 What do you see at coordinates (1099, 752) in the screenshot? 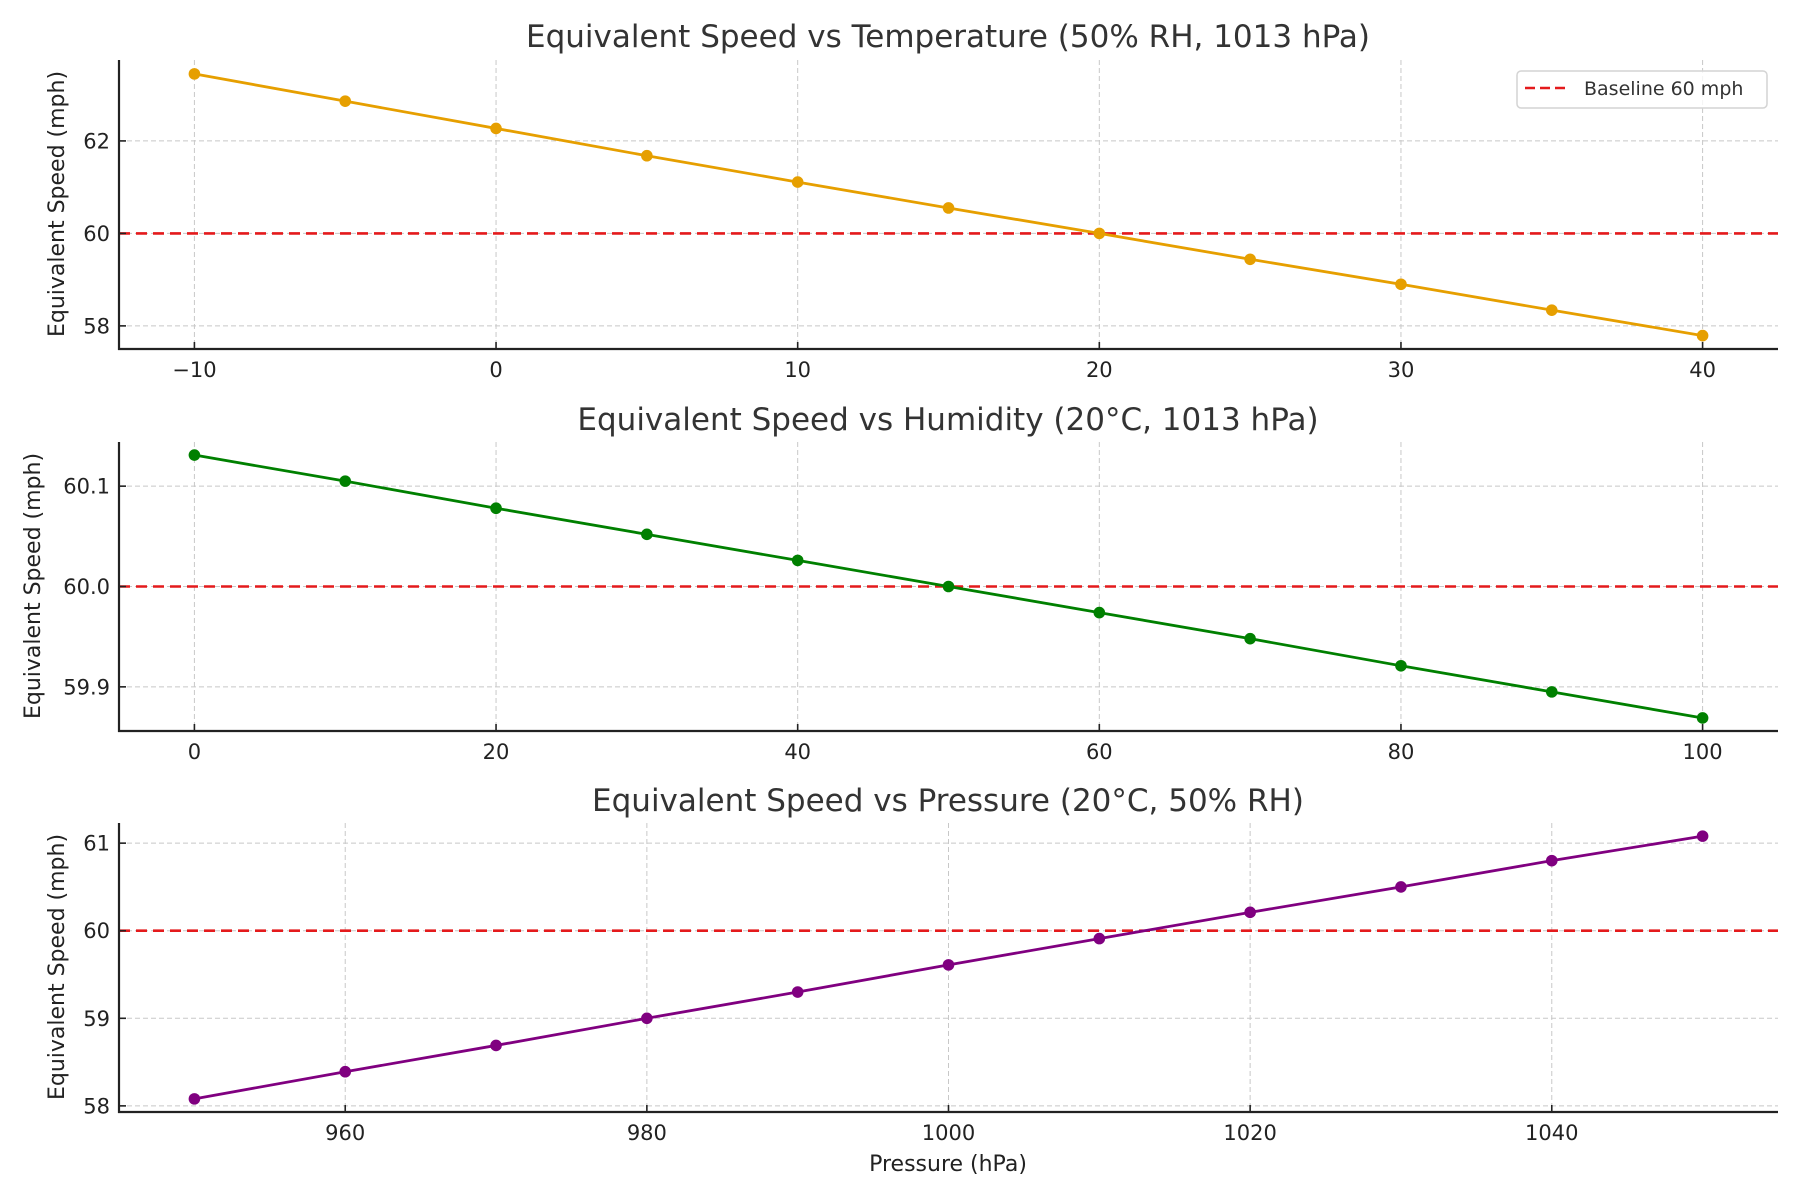
I see `x-tick-label: 60` at bounding box center [1099, 752].